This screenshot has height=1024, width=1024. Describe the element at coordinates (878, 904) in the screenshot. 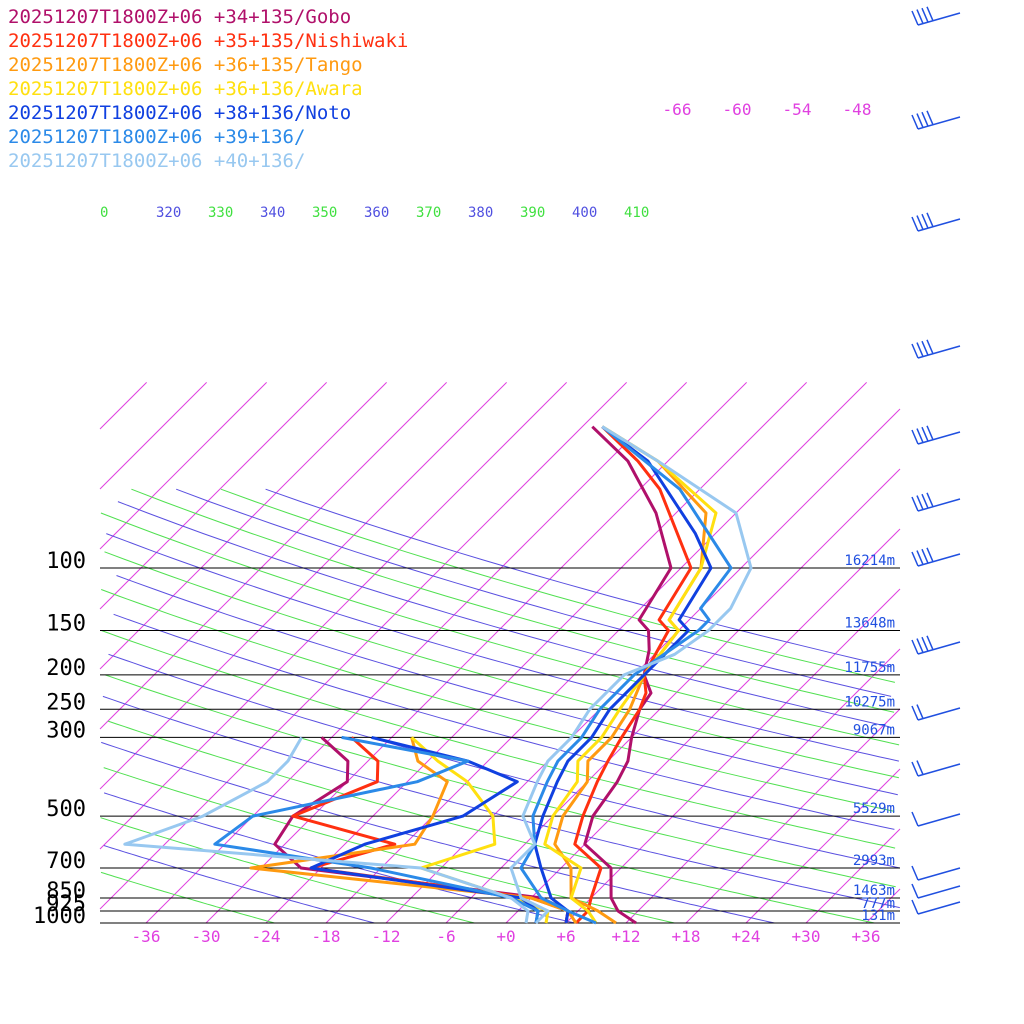

I see `height-label: 777m` at that location.